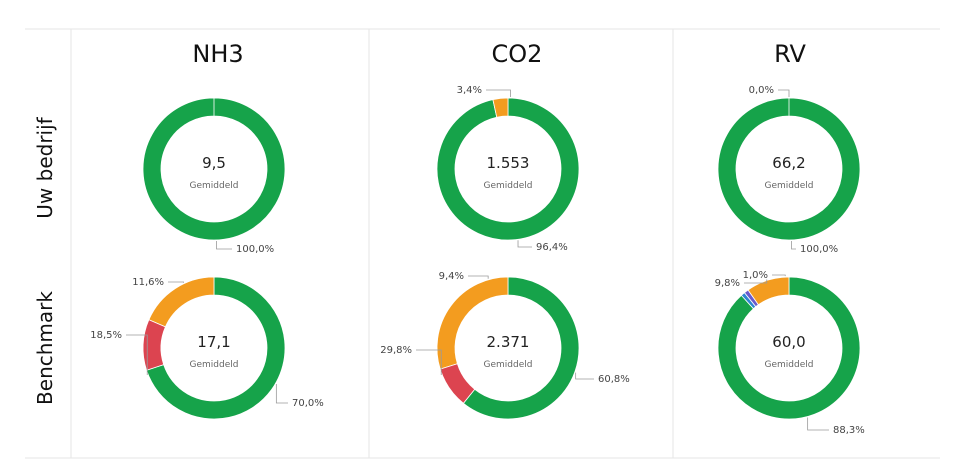  I want to click on donut-nh3-uw-bedrijf: 9,5 Gemiddeld 100,0%, so click(214, 176).